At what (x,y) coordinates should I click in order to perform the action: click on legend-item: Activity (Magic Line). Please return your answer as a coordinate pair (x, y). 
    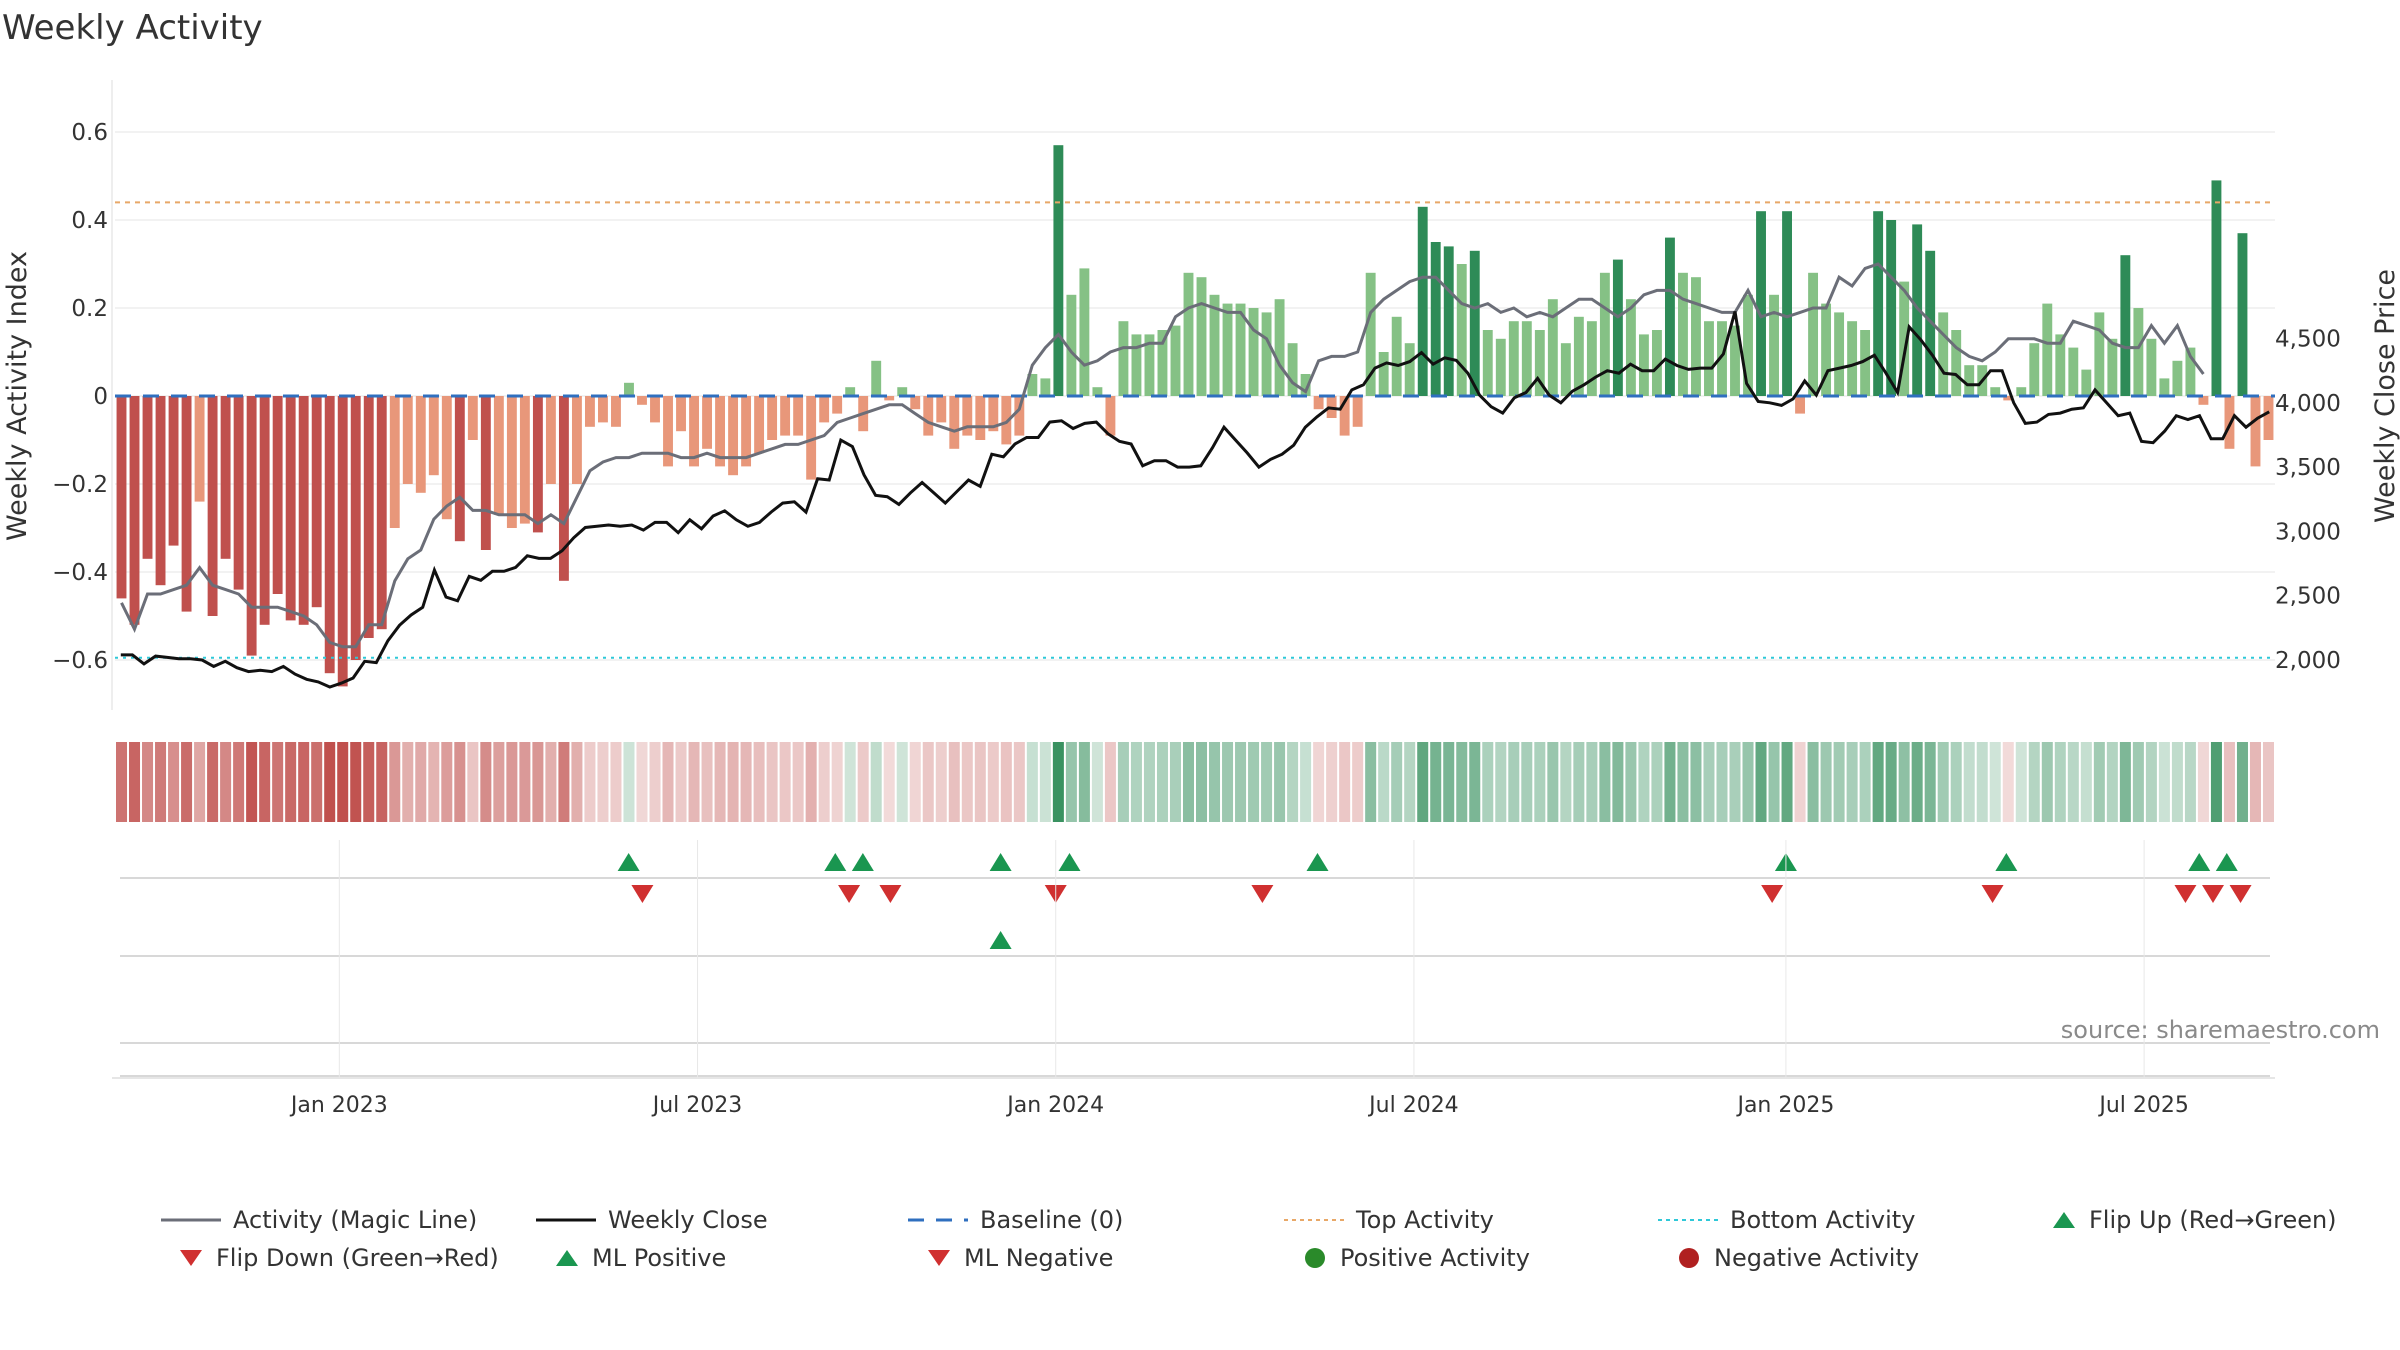
    Looking at the image, I should click on (319, 1220).